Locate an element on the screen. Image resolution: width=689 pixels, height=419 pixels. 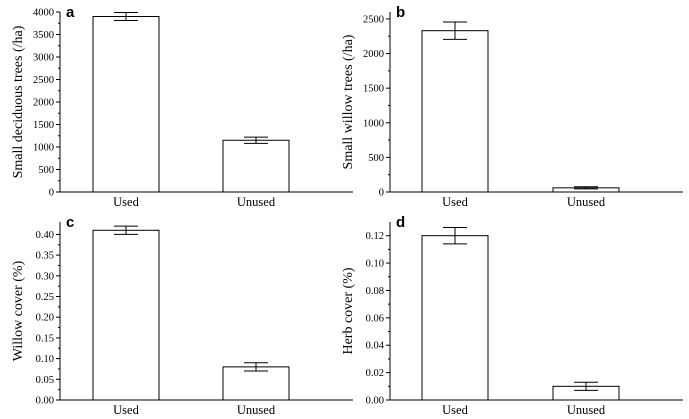
chart-3-bar-used is located at coordinates (455, 318).